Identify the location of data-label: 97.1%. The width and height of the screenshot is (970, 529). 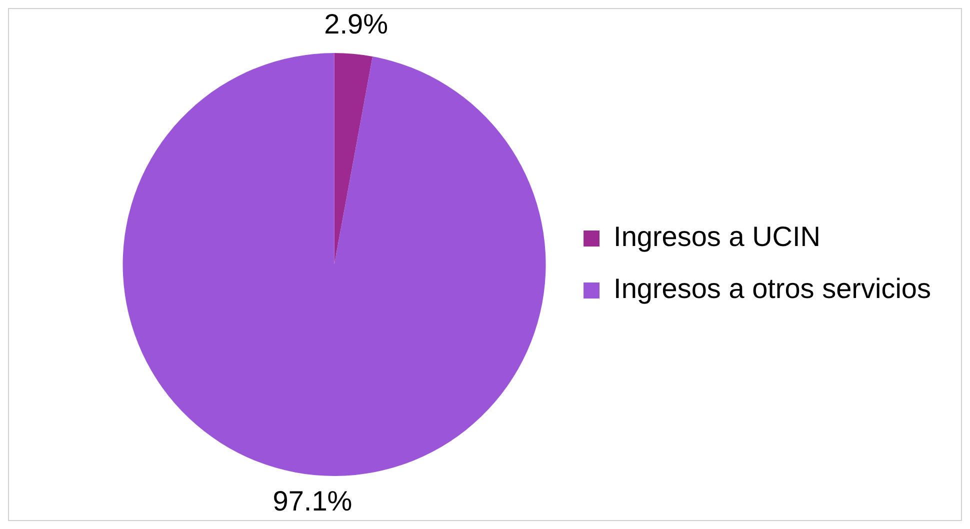
(312, 501).